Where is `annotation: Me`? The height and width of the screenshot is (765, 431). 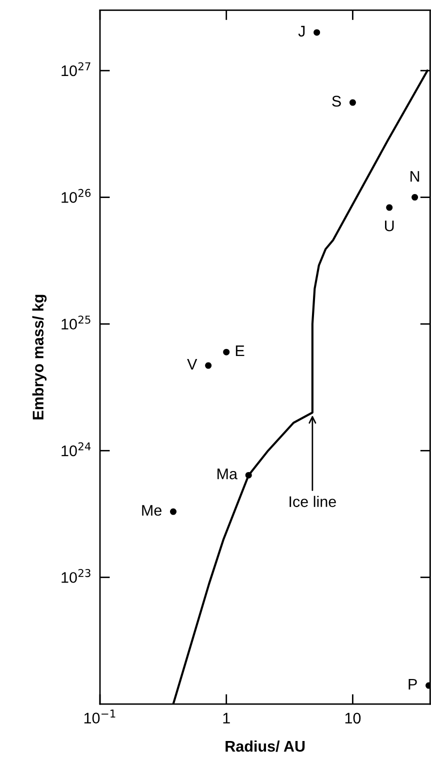
annotation: Me is located at coordinates (152, 510).